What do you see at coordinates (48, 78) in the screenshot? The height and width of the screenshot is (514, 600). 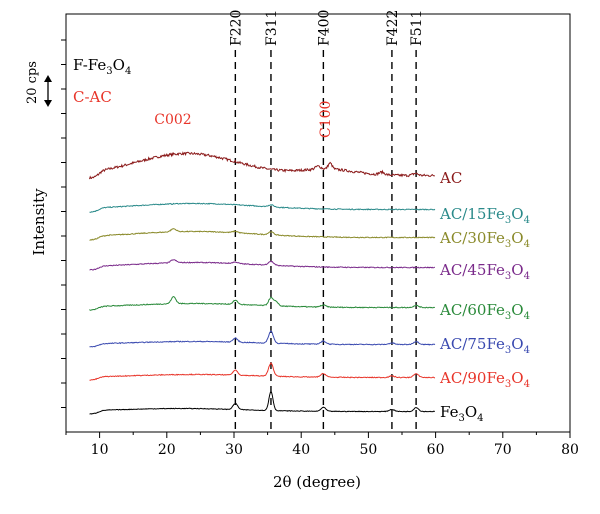 I see `scale-bar-arrow-up-icon` at bounding box center [48, 78].